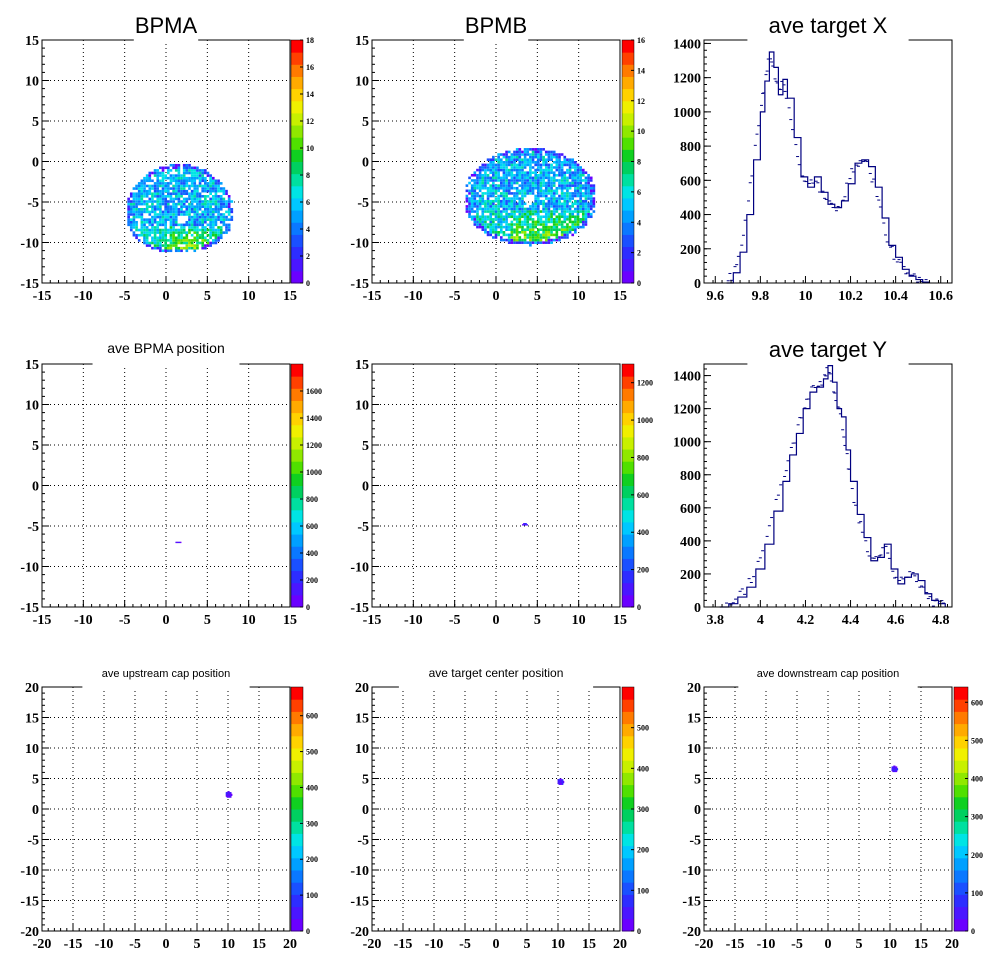  What do you see at coordinates (797, 944) in the screenshot?
I see `x-tick-label: -5` at bounding box center [797, 944].